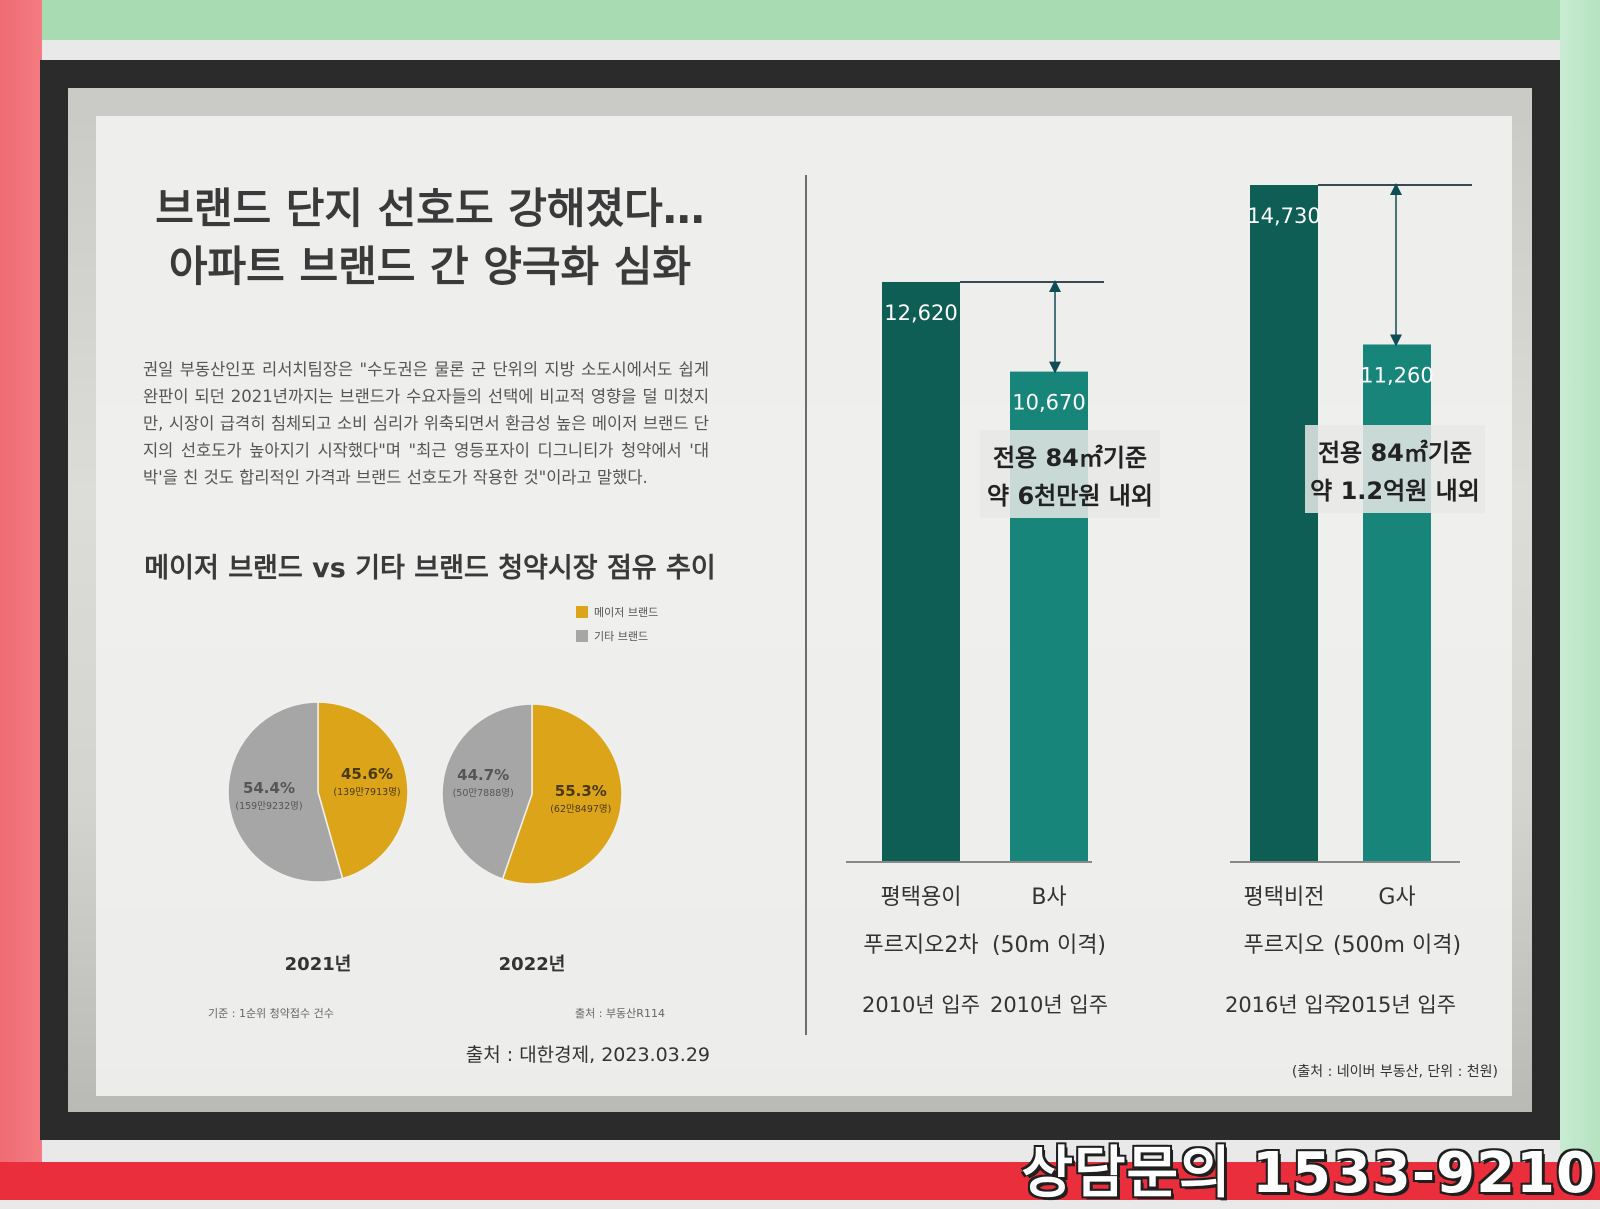  Describe the element at coordinates (1580, 600) in the screenshot. I see `frame-right-border` at that location.